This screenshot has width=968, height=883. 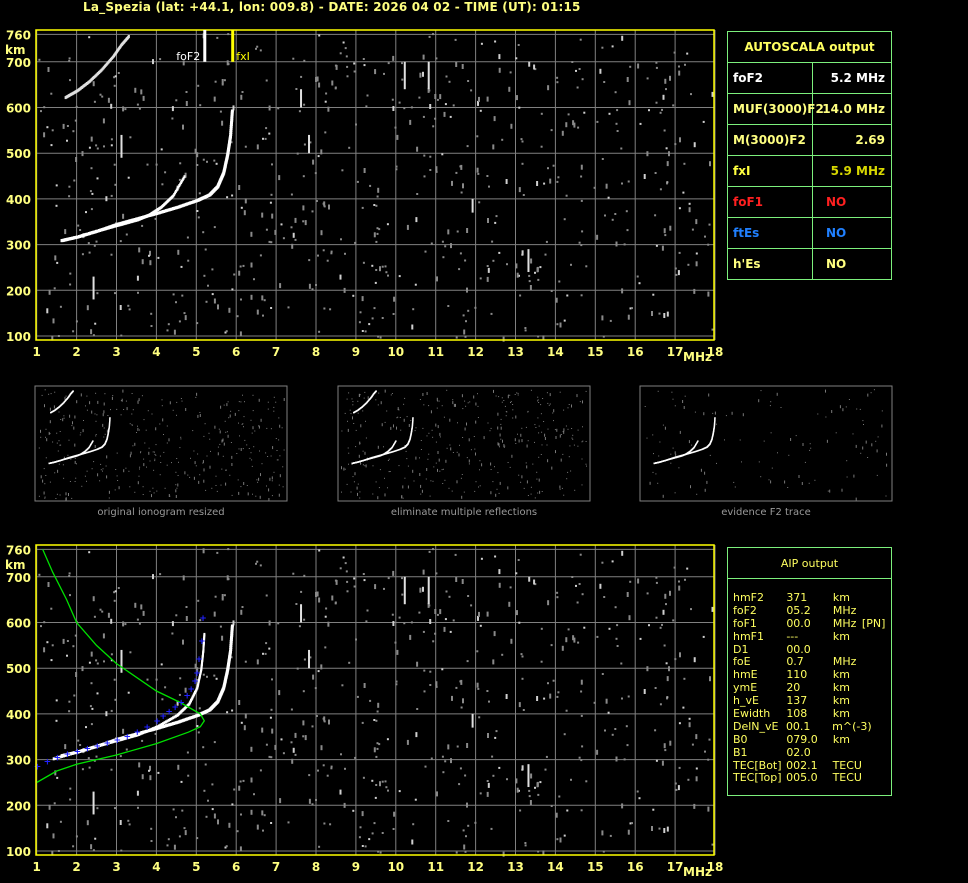 I want to click on aip-flag, so click(x=876, y=610).